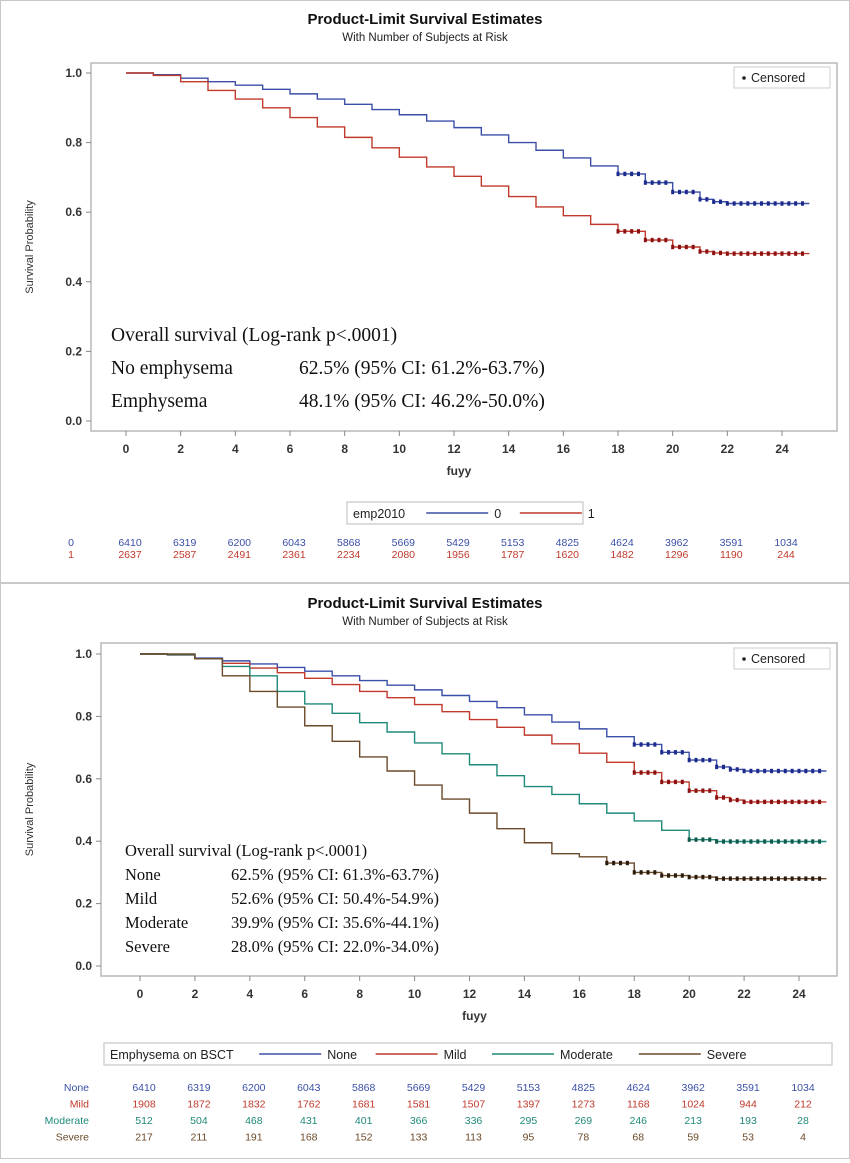 The image size is (850, 1163). I want to click on risk-count: 6410, so click(144, 1088).